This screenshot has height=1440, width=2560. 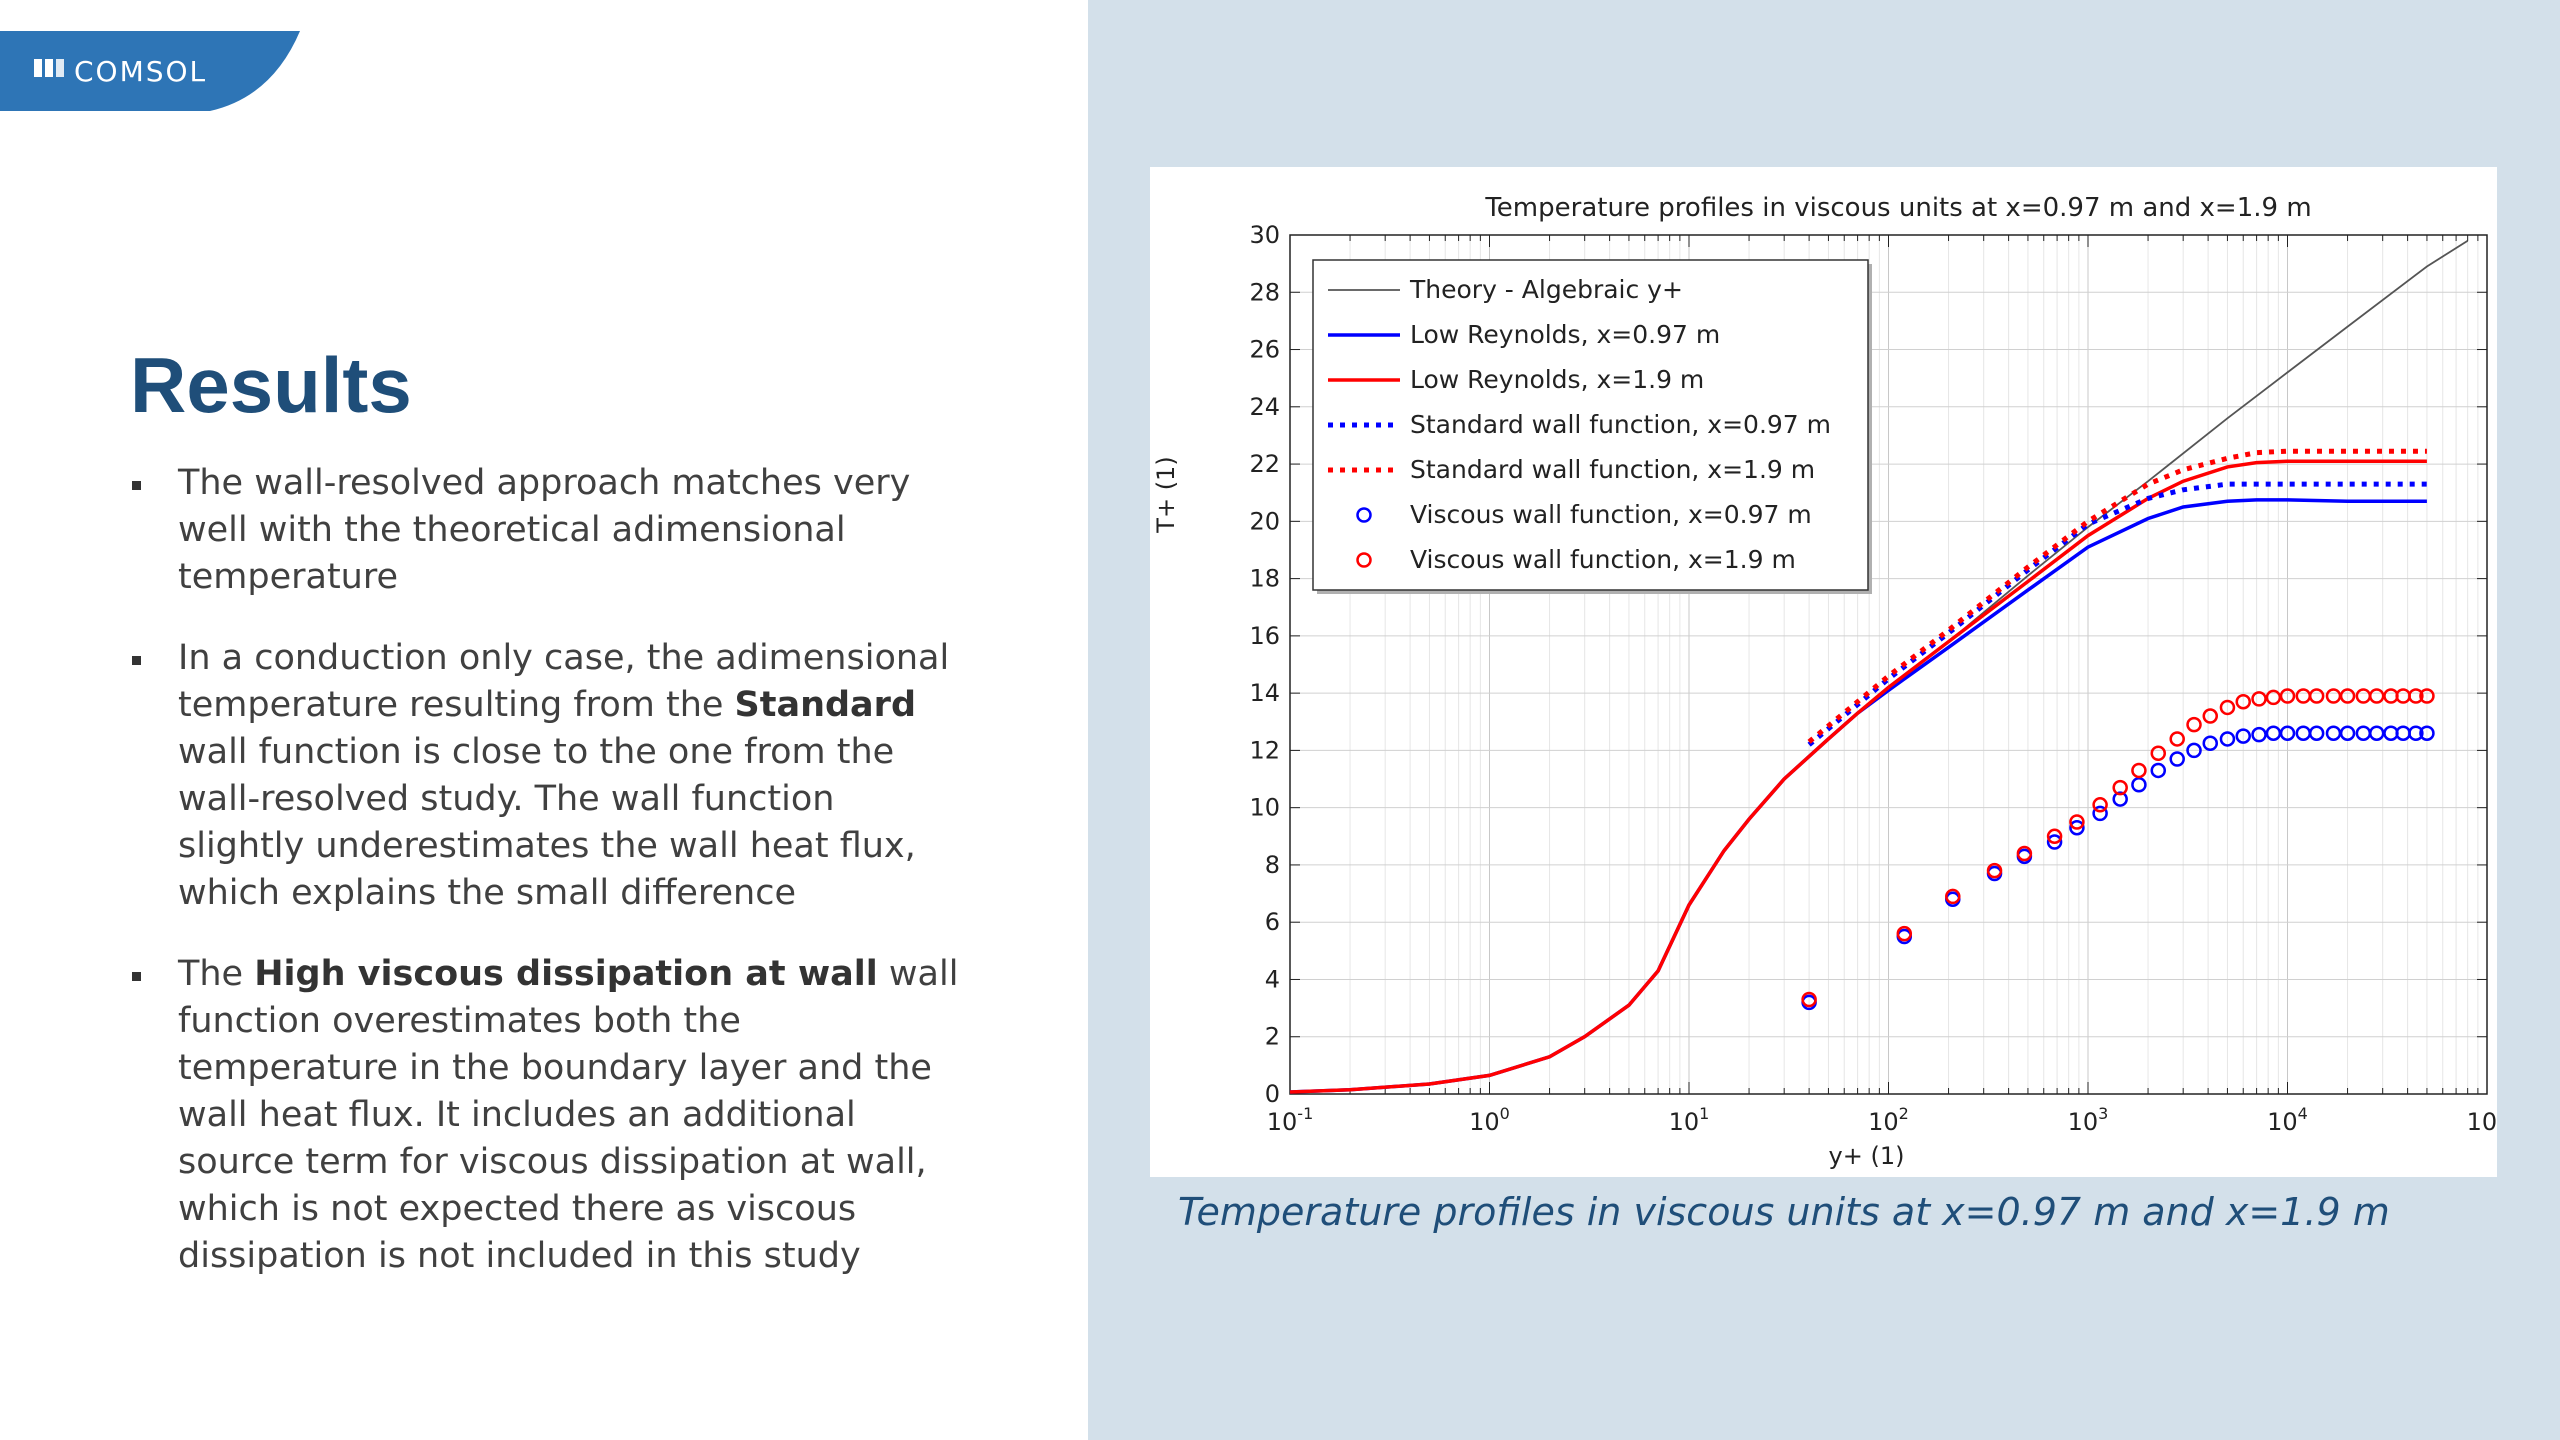 I want to click on y-axis-label: T+ (1), so click(x=1166, y=494).